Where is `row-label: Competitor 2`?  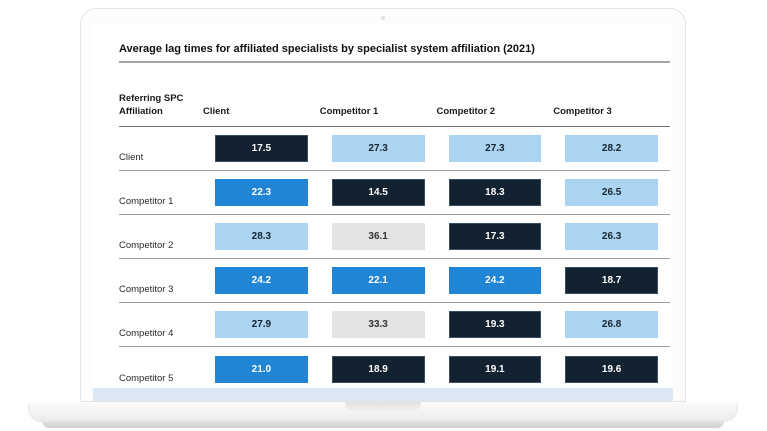
row-label: Competitor 2 is located at coordinates (146, 245).